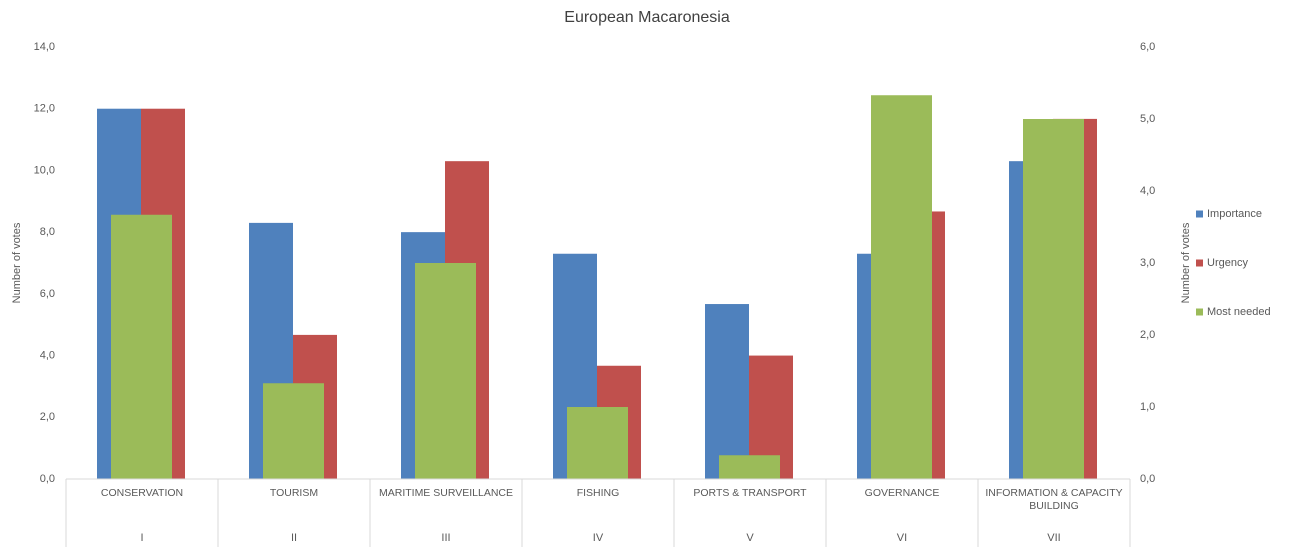 Image resolution: width=1293 pixels, height=547 pixels. I want to click on x-tick-label-box: FISHING, so click(598, 493).